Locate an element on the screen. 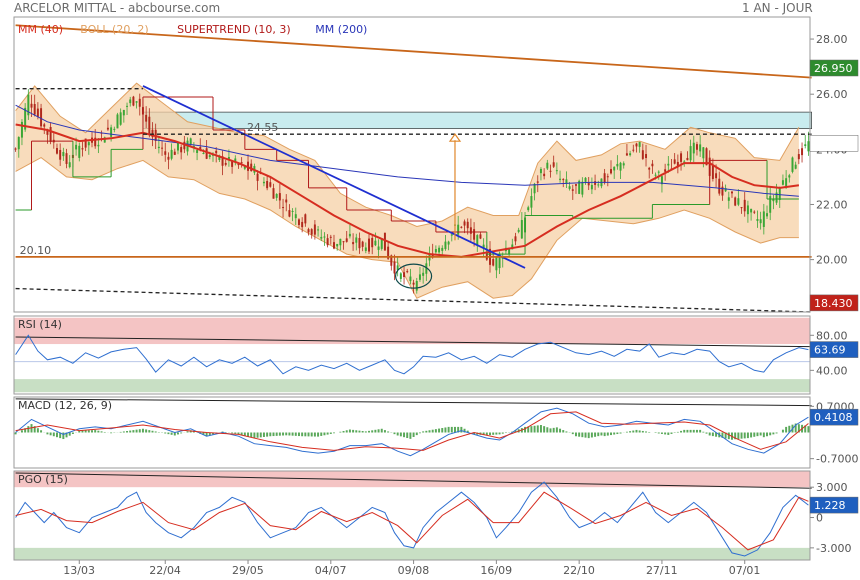 This screenshot has width=860, height=580. x-tick-label: 09/08 is located at coordinates (414, 570).